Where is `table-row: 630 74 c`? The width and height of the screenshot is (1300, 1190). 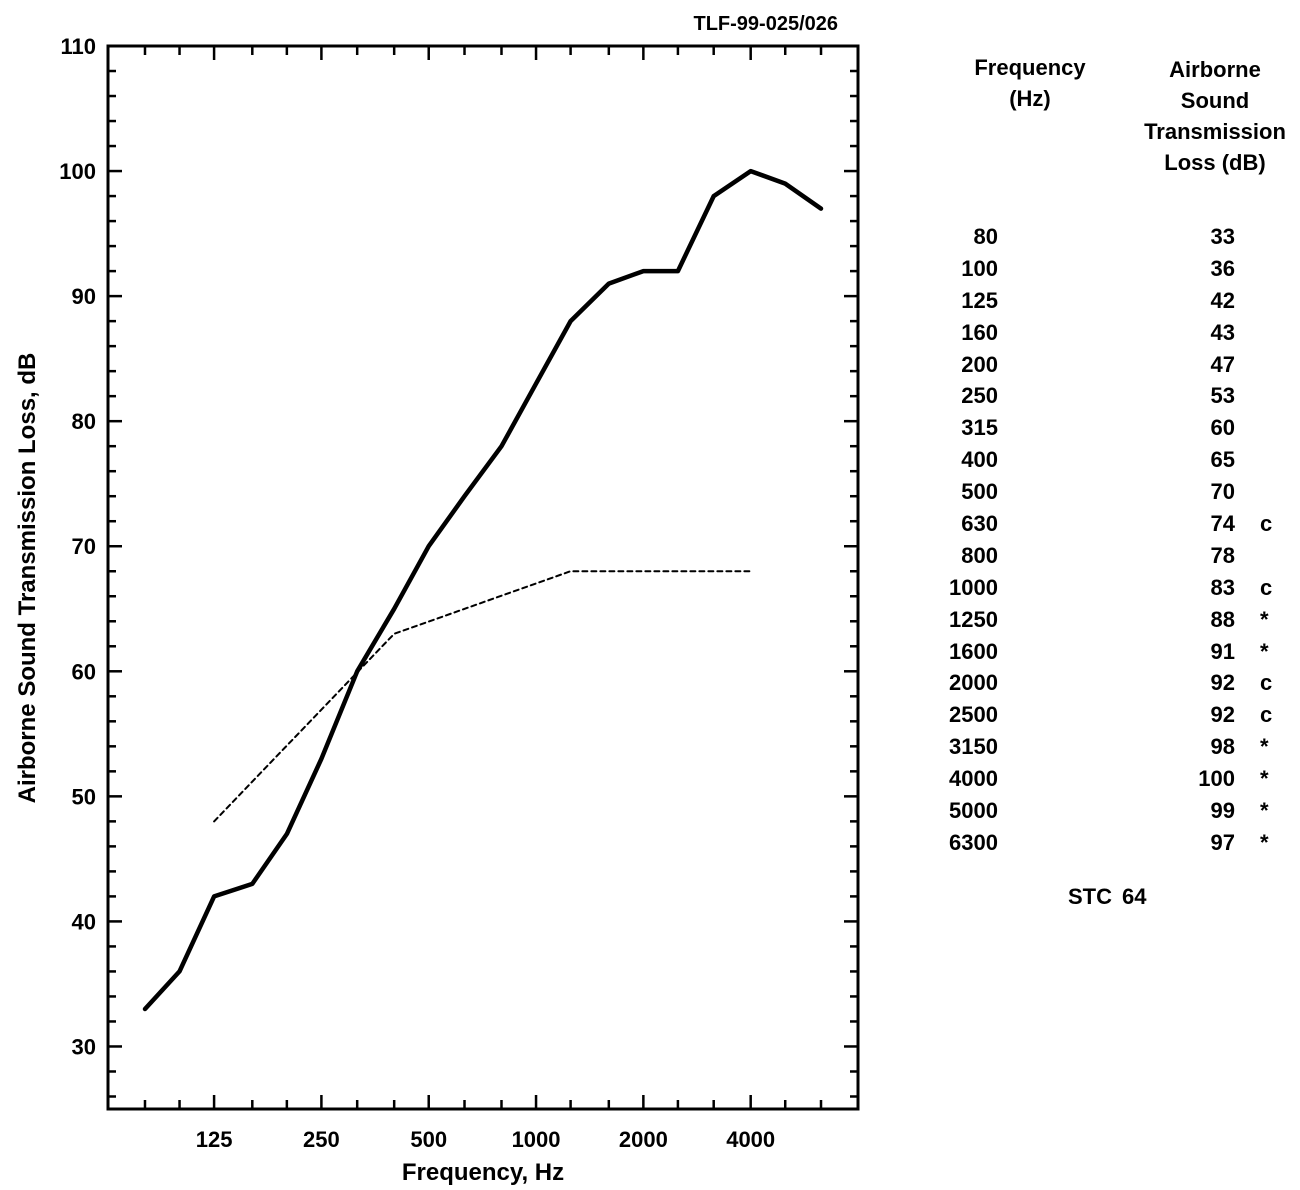 table-row: 630 74 c is located at coordinates (1120, 527).